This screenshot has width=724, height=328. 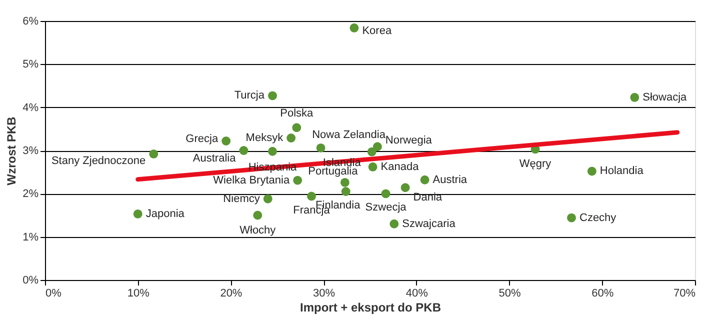 What do you see at coordinates (333, 171) in the screenshot?
I see `annotation: Portugalia` at bounding box center [333, 171].